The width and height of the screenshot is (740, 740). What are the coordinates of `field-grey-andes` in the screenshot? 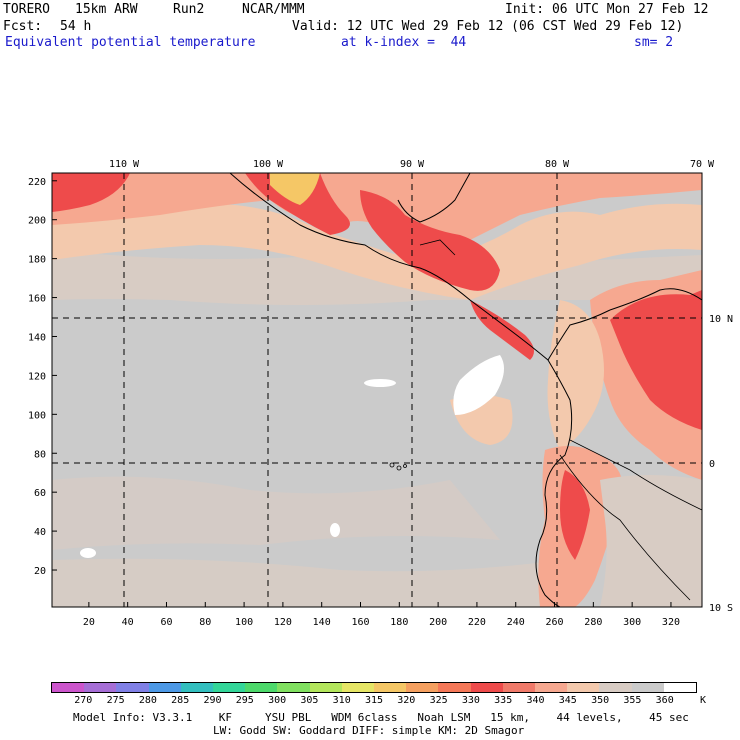 It's located at (651, 541).